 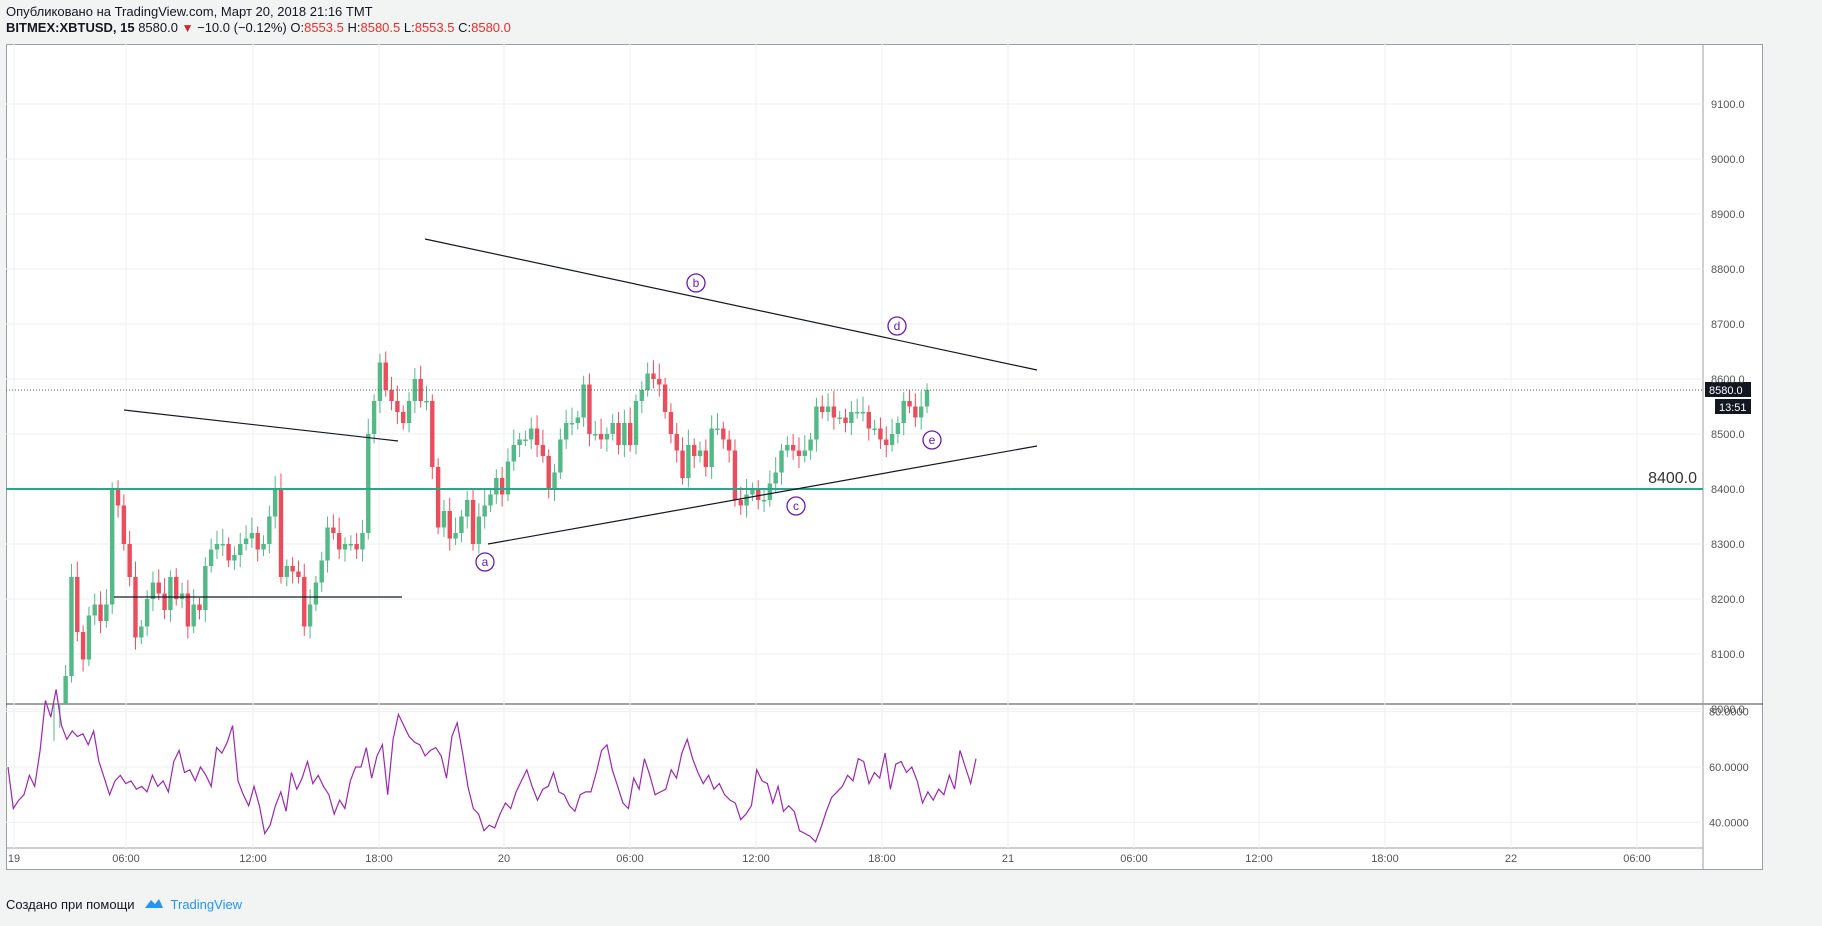 What do you see at coordinates (409, 27) in the screenshot?
I see `low-label: L:` at bounding box center [409, 27].